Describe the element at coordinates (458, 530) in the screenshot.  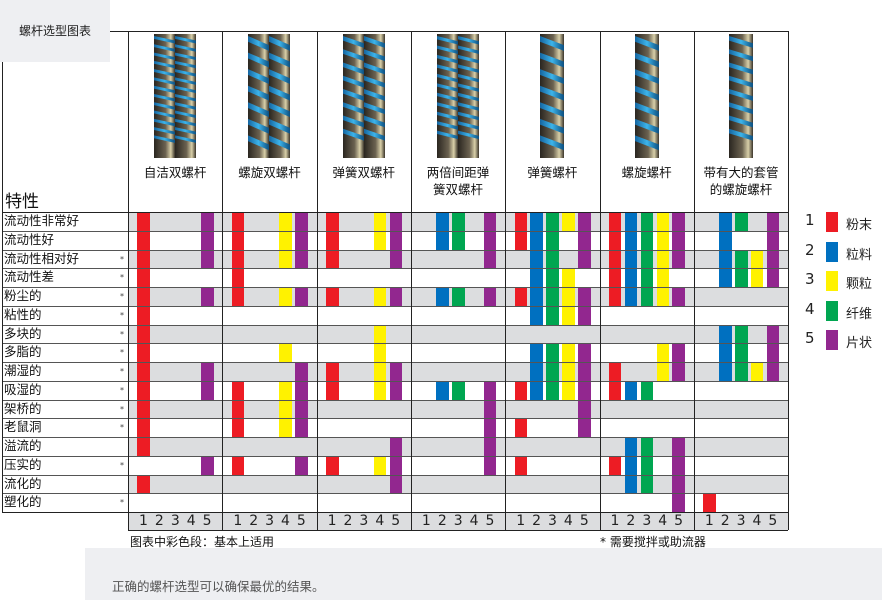
I see `table-bottom-border` at that location.